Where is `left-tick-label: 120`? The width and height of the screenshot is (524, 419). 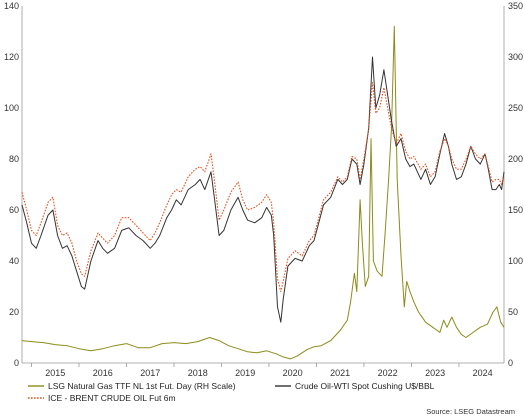
left-tick-label: 120 is located at coordinates (11, 57).